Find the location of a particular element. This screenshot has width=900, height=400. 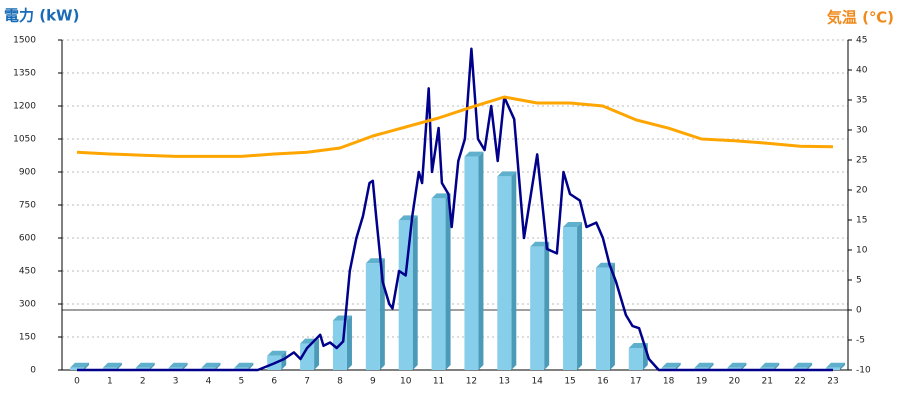

x-tick-label: 23 is located at coordinates (832, 382).